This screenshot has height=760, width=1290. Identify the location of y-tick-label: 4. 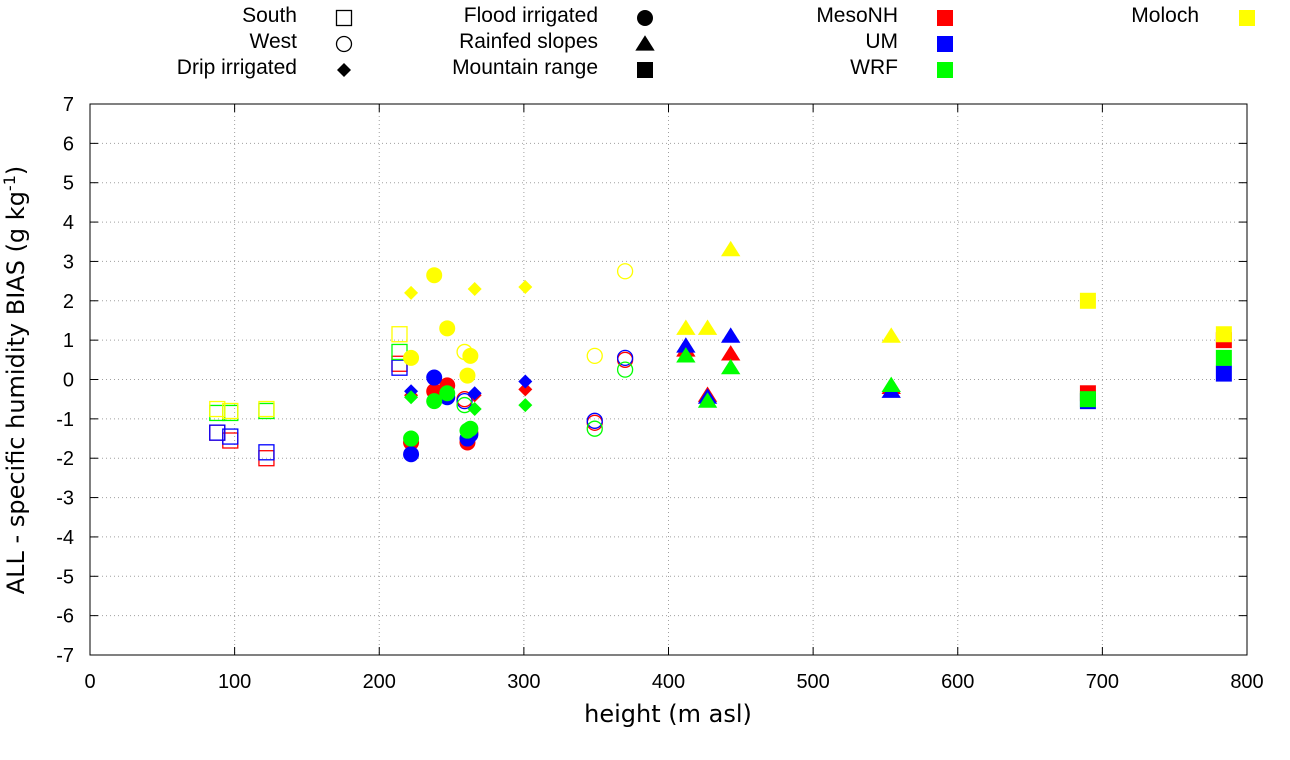
(68, 223).